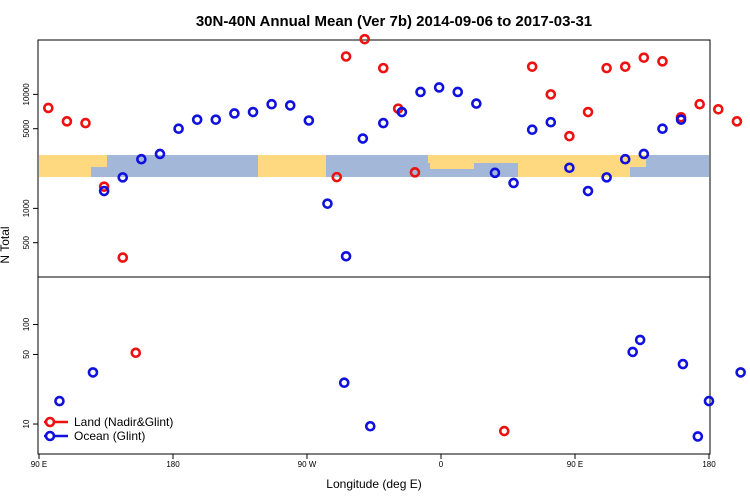 The height and width of the screenshot is (500, 750). Describe the element at coordinates (109, 436) in the screenshot. I see `legend-ocean-label: Ocean (Glint)` at that location.